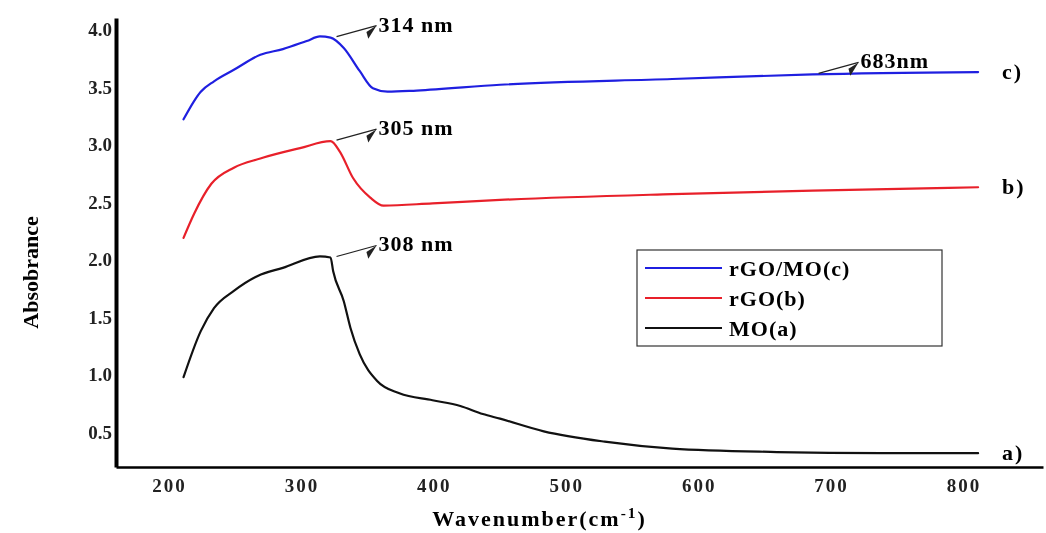 The image size is (1046, 533). What do you see at coordinates (964, 486) in the screenshot?
I see `x-tick-label: 800` at bounding box center [964, 486].